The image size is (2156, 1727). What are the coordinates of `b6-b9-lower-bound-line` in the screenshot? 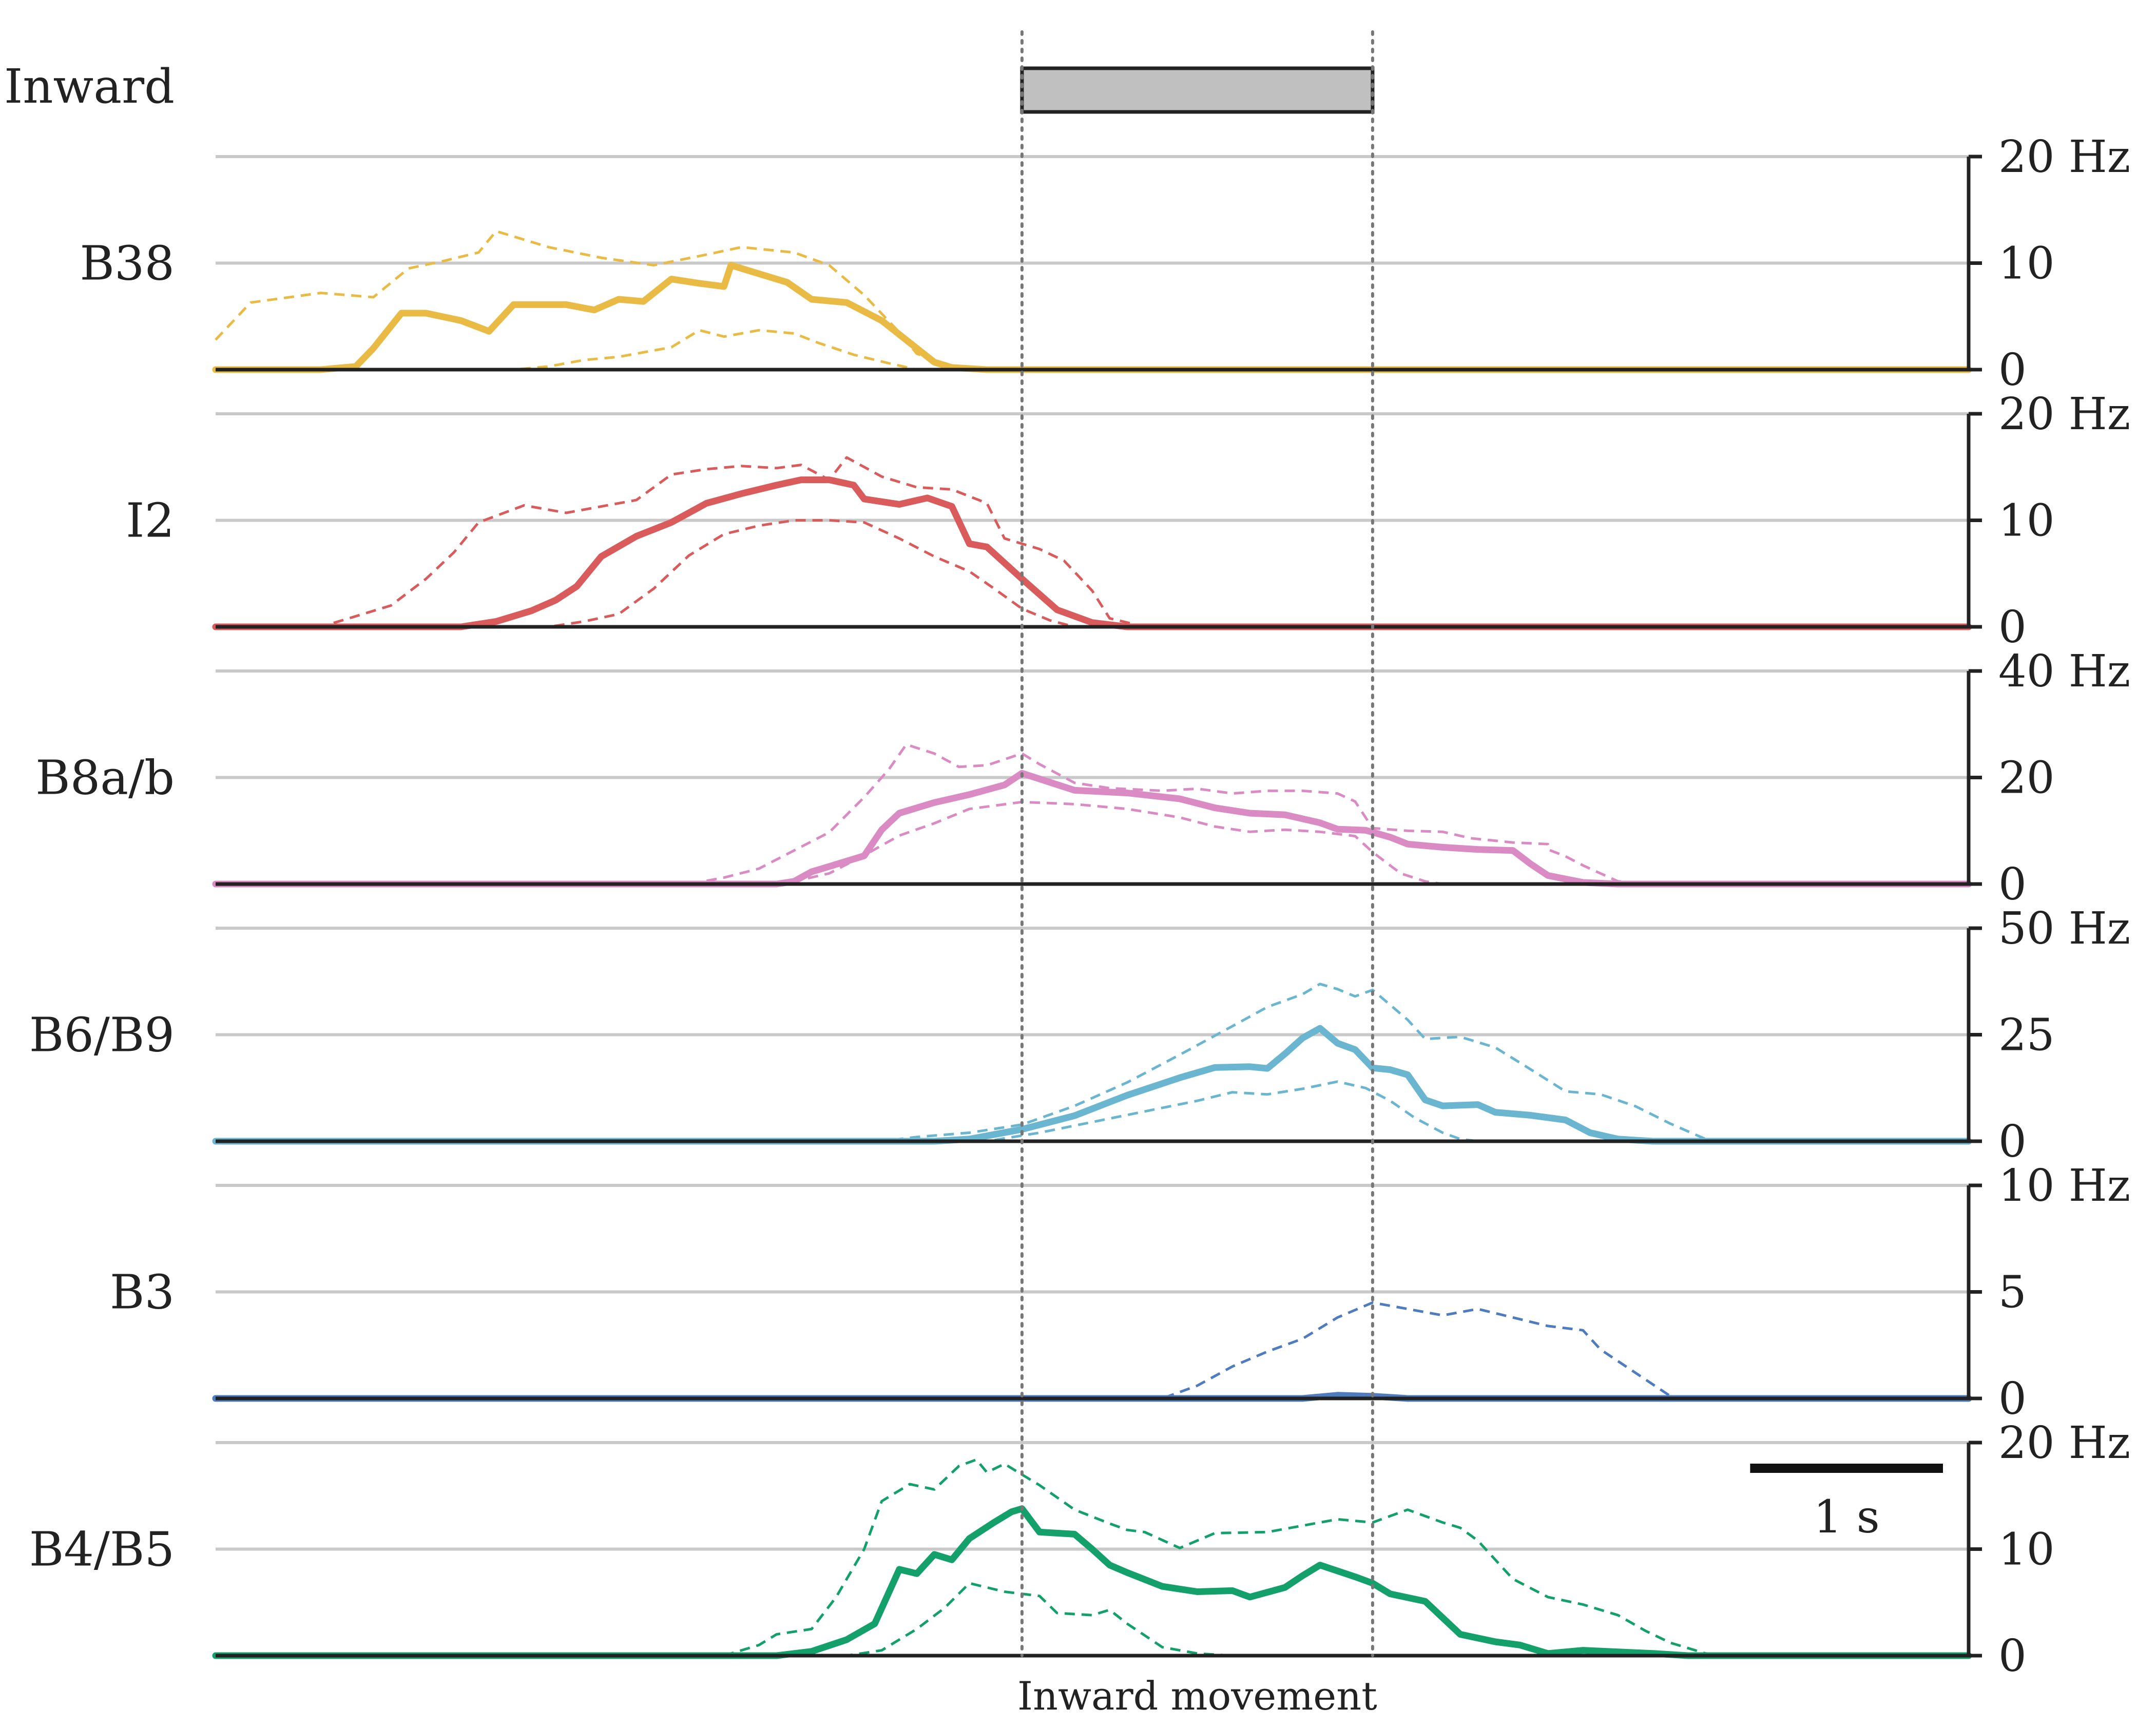 It's located at (1092, 1111).